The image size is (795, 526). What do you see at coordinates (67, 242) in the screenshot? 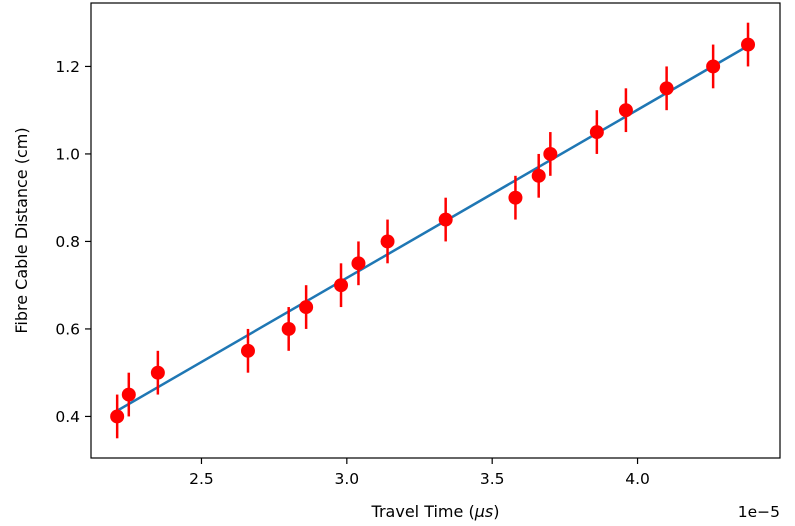
I see `y-tick-label: 0.8` at bounding box center [67, 242].